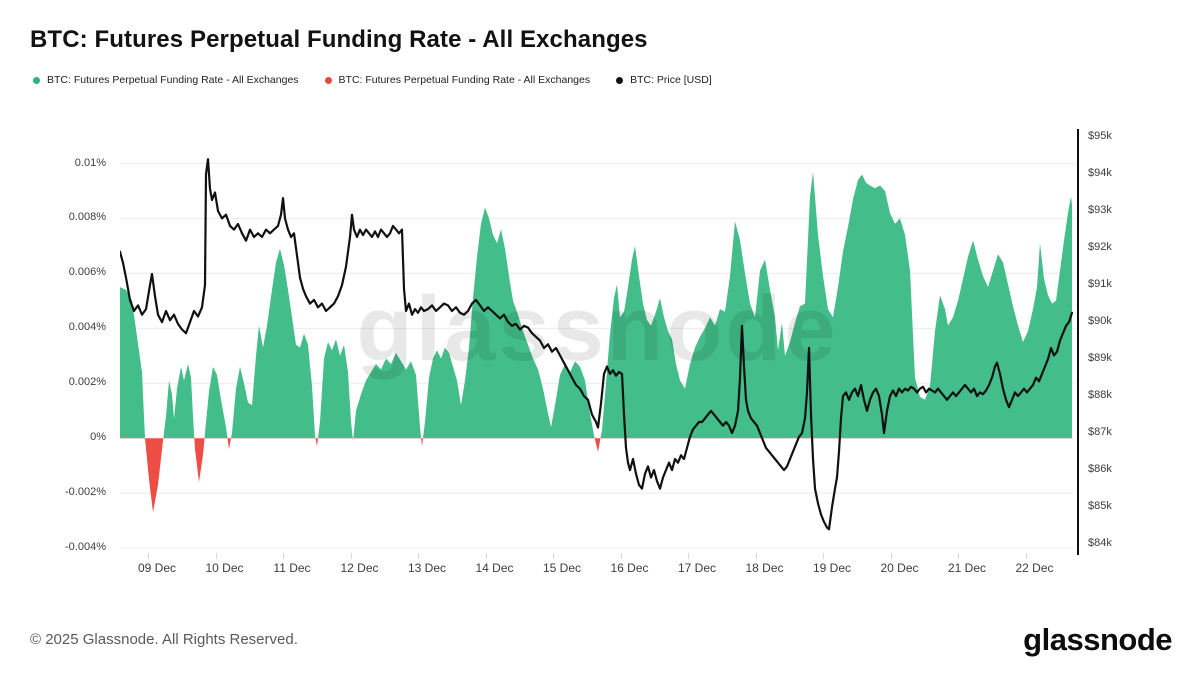 The image size is (1200, 675). What do you see at coordinates (87, 382) in the screenshot?
I see `y-left-tick-label: 0.002%` at bounding box center [87, 382].